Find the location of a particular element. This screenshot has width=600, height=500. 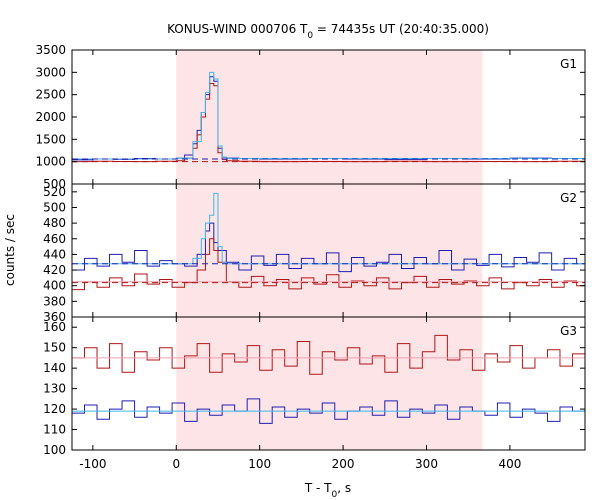

y-tick-label: 360 is located at coordinates (54, 317).